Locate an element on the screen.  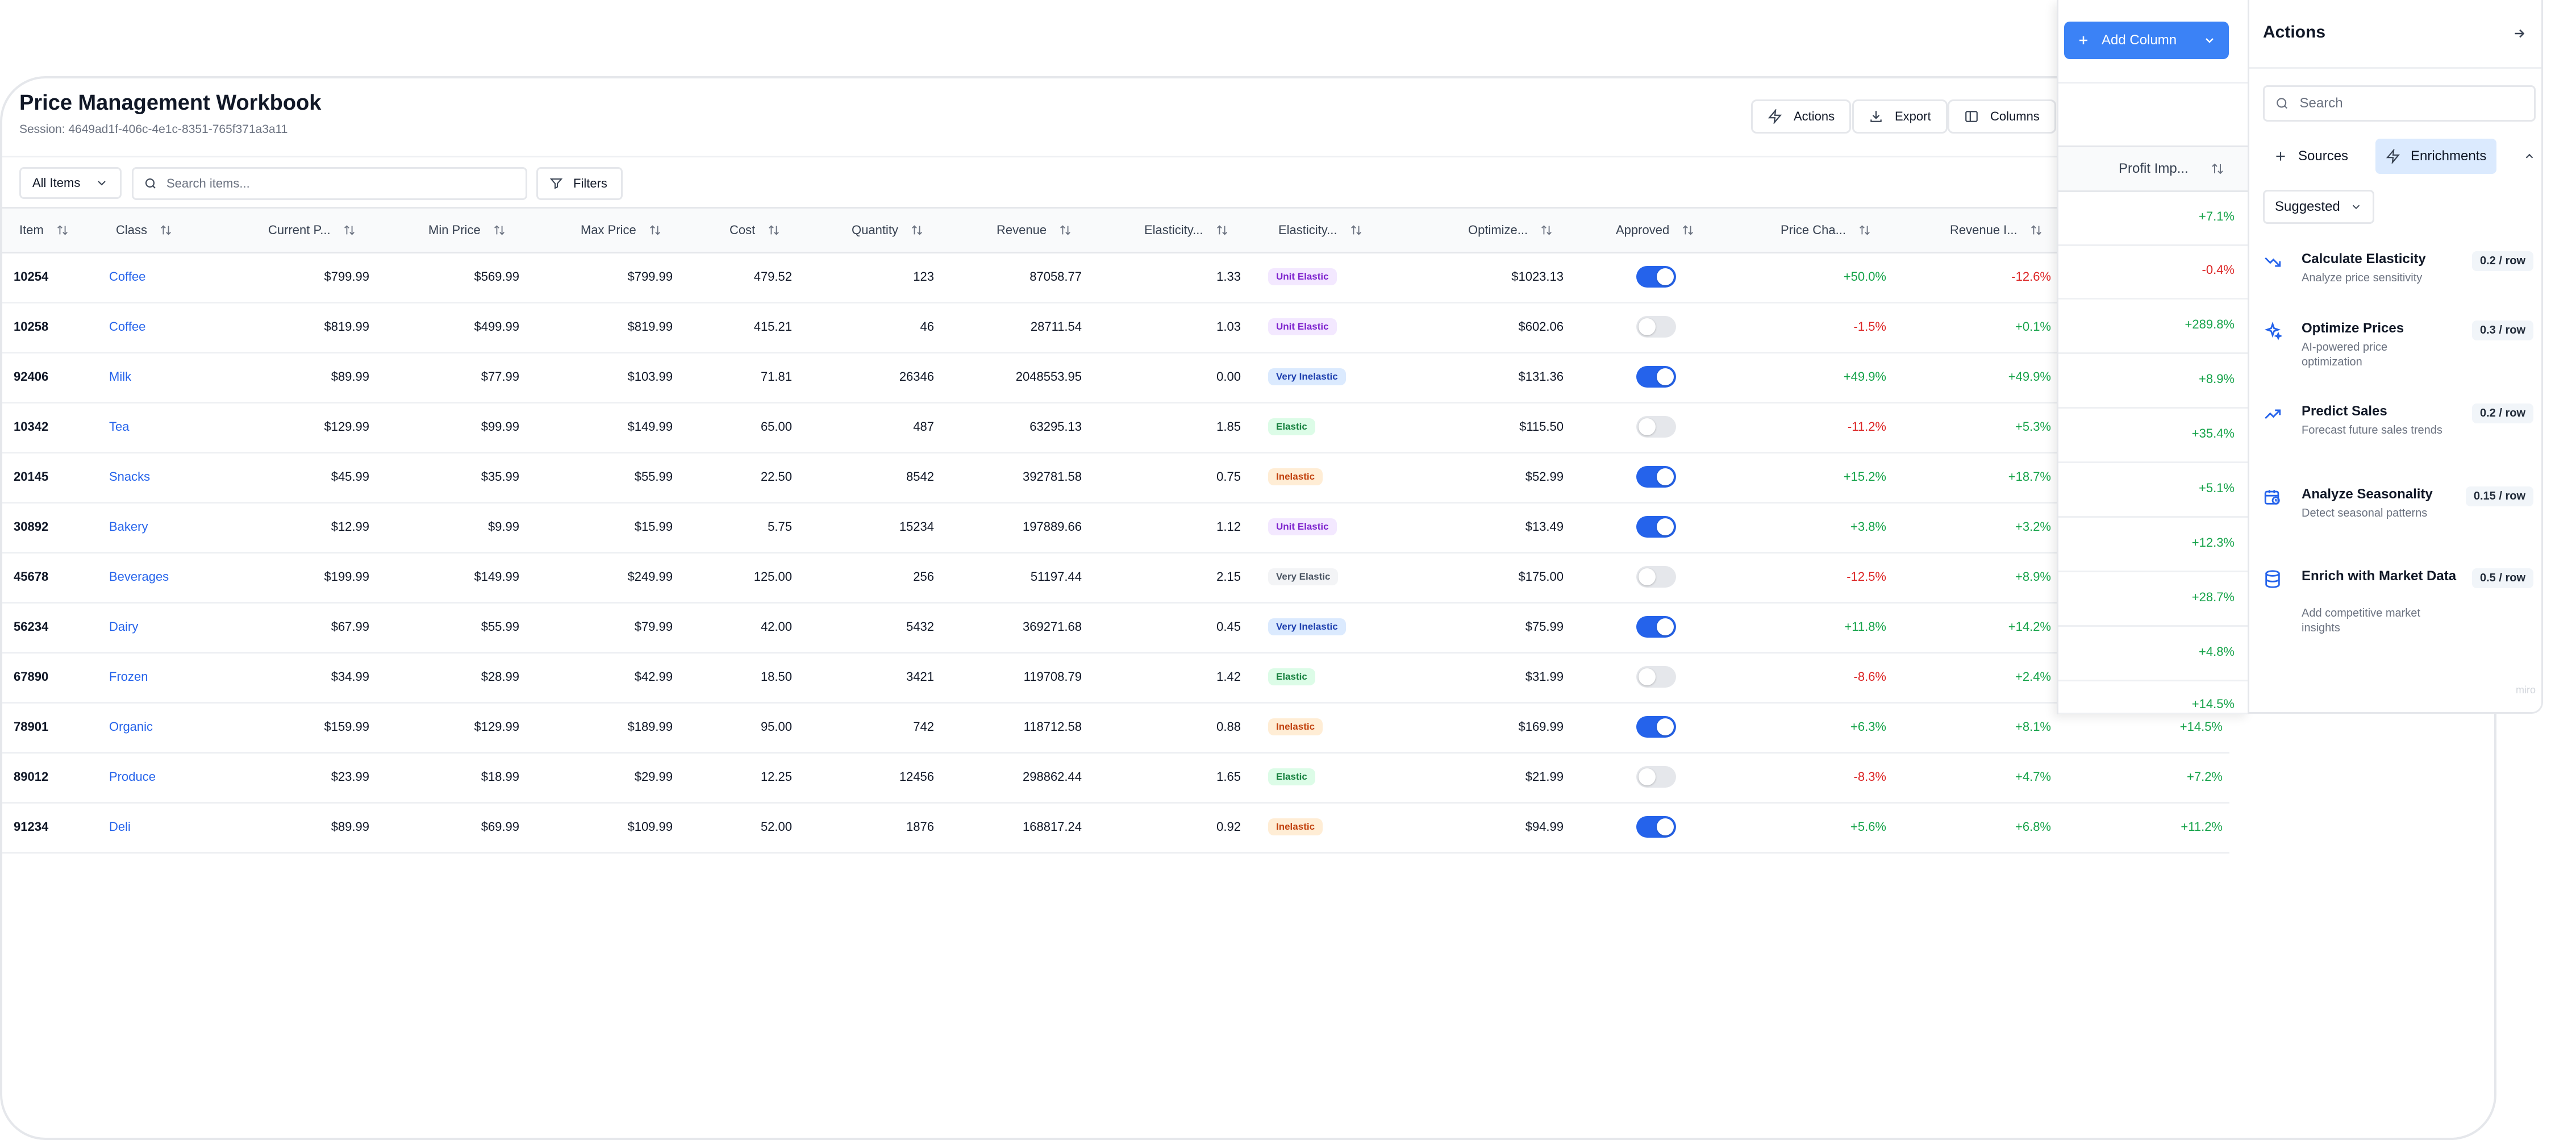
arrow-right-icon is located at coordinates (2519, 33).